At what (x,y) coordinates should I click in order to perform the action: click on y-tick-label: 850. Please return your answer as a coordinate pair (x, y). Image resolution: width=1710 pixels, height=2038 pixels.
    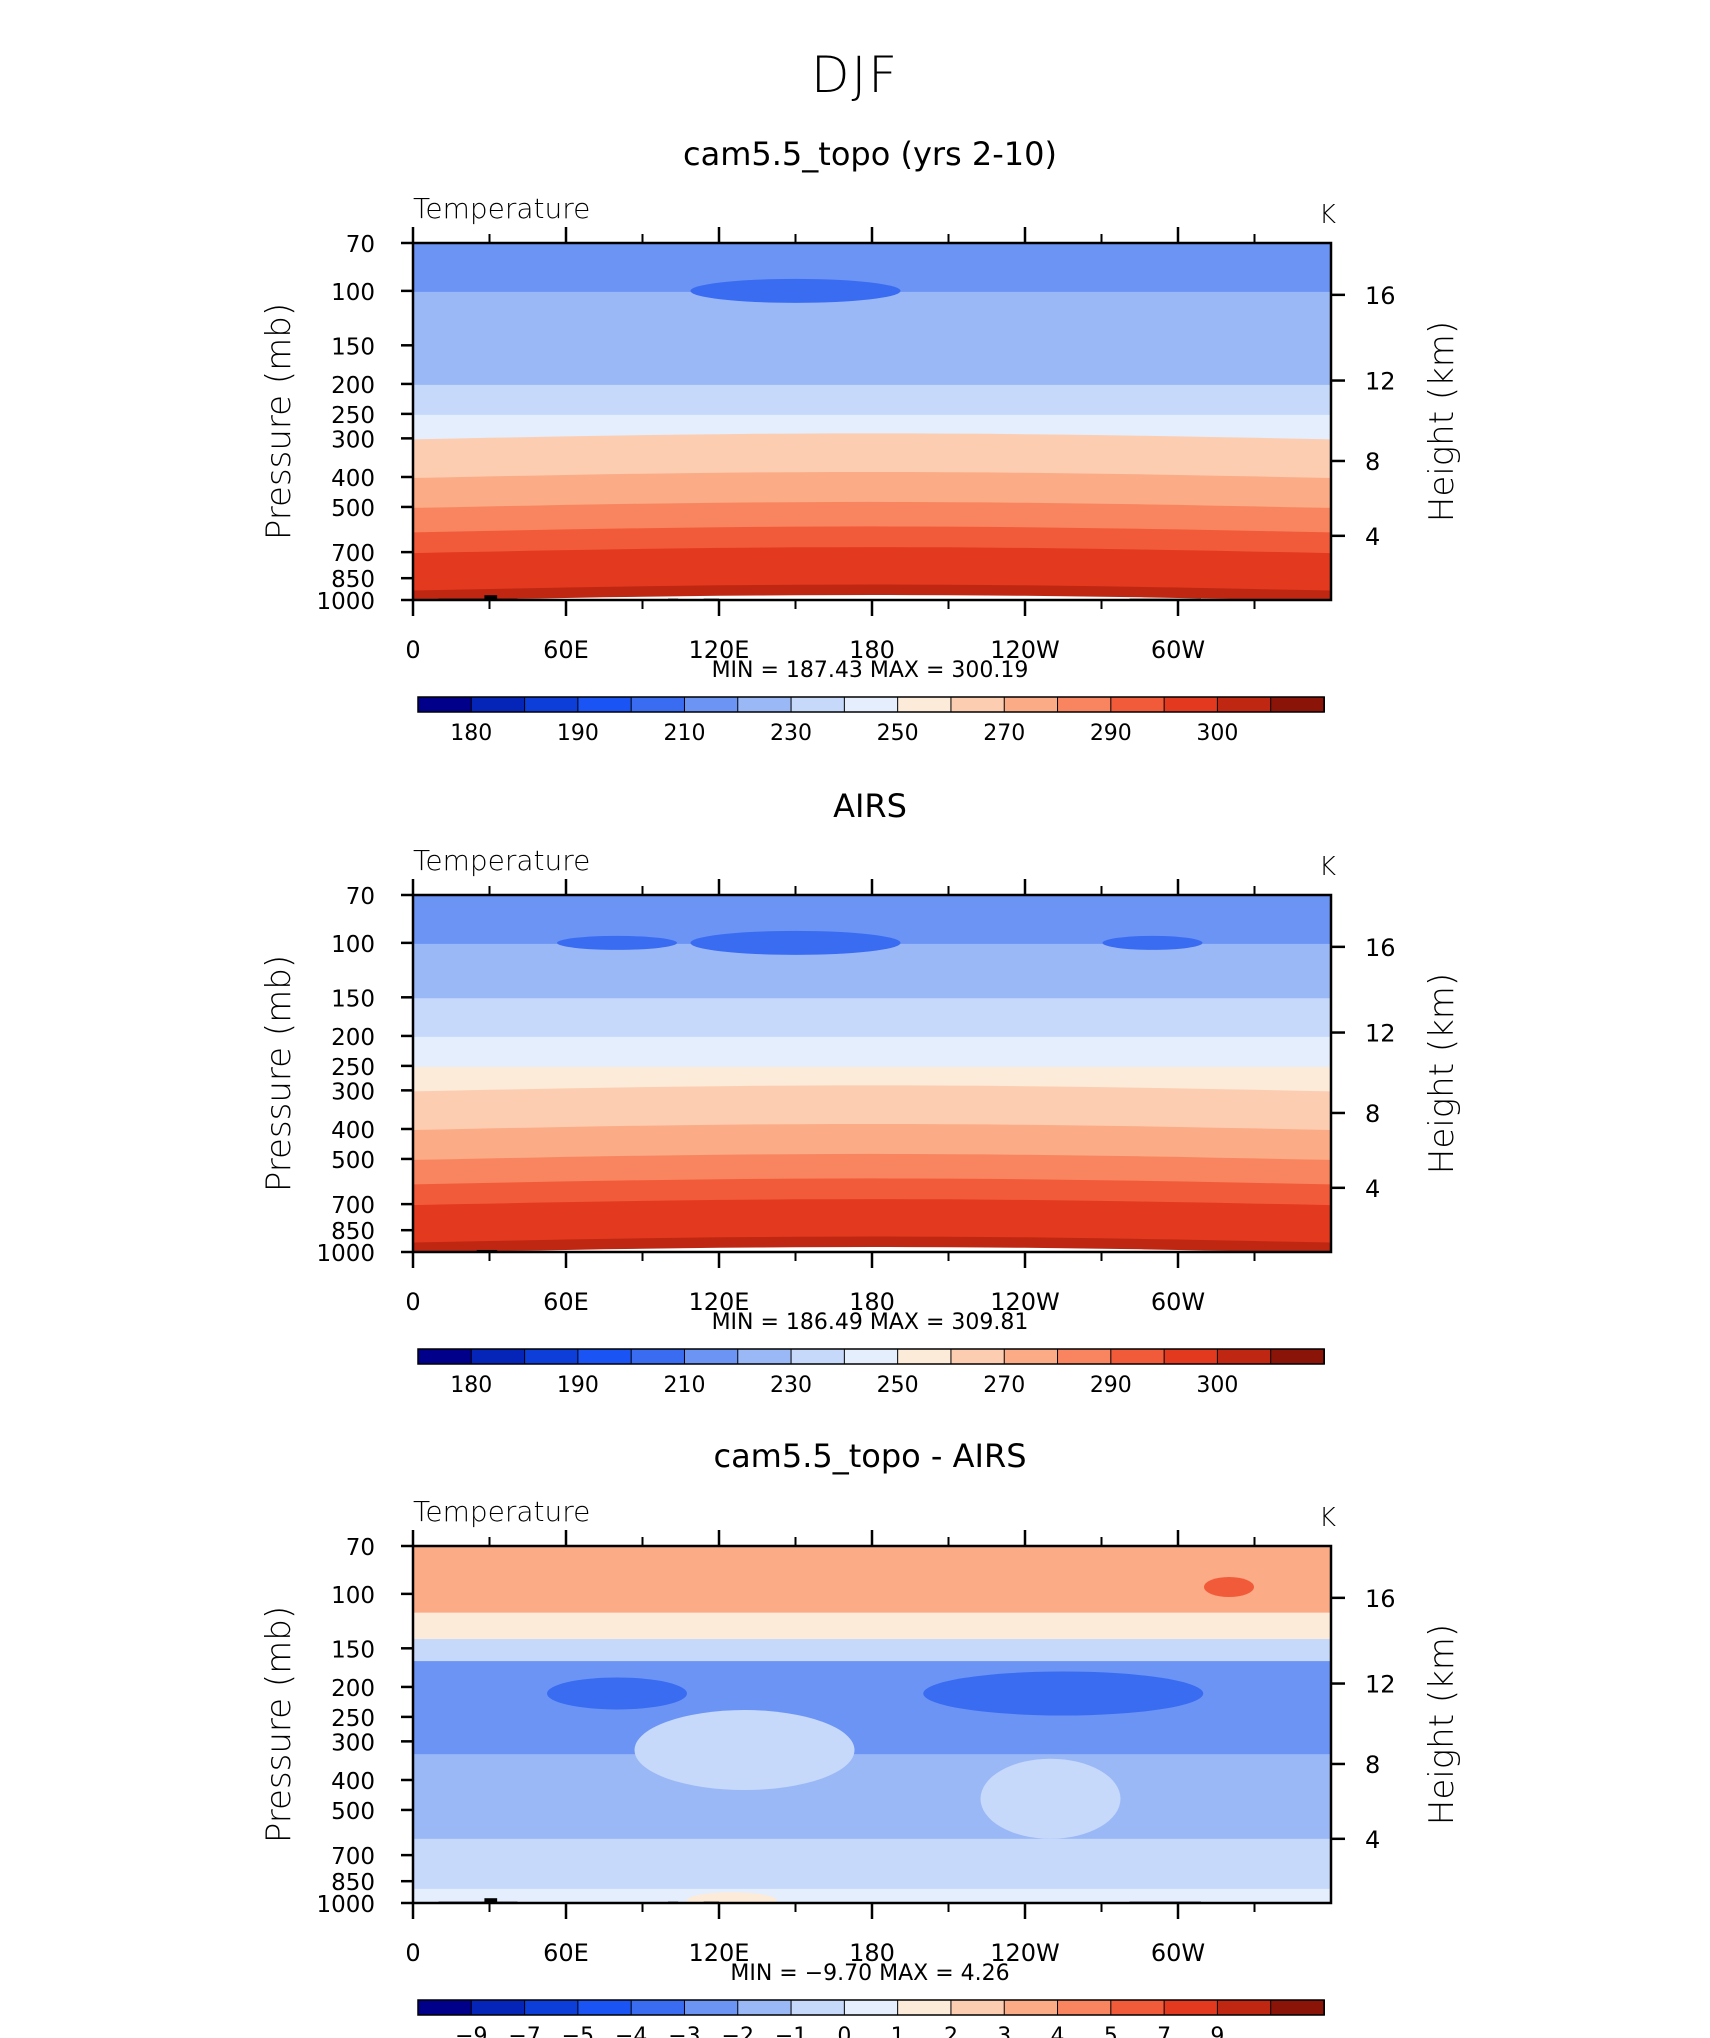
    Looking at the image, I should click on (353, 580).